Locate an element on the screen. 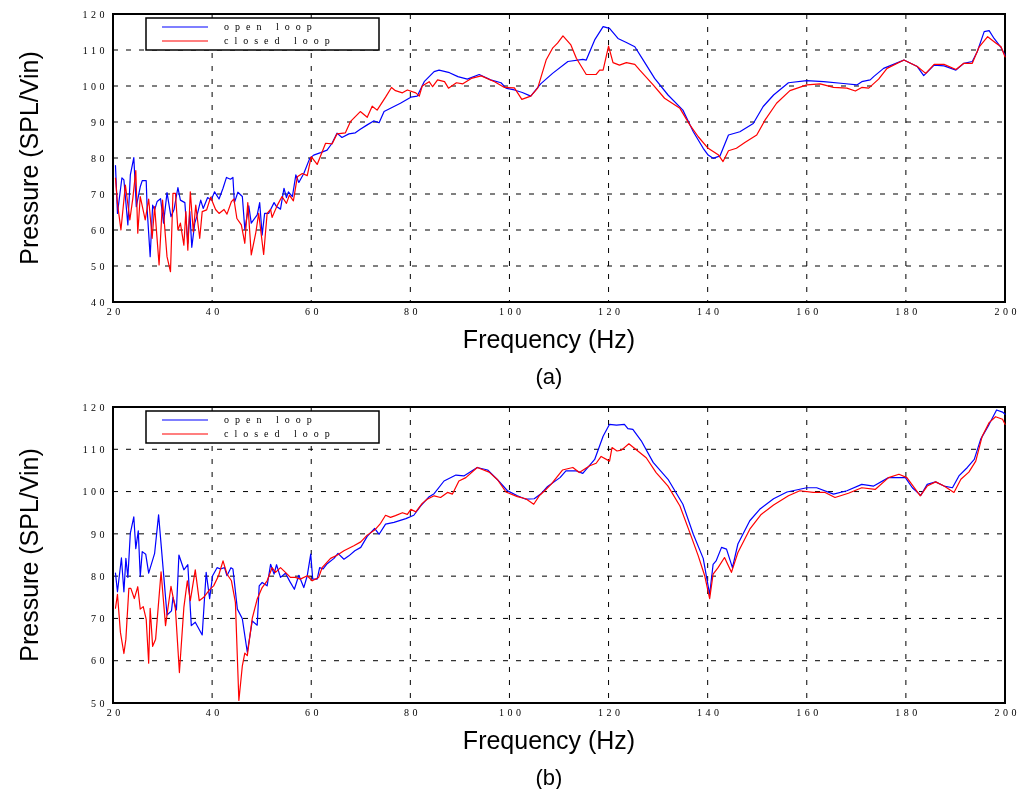  y-tick-label: 40 is located at coordinates (99, 302).